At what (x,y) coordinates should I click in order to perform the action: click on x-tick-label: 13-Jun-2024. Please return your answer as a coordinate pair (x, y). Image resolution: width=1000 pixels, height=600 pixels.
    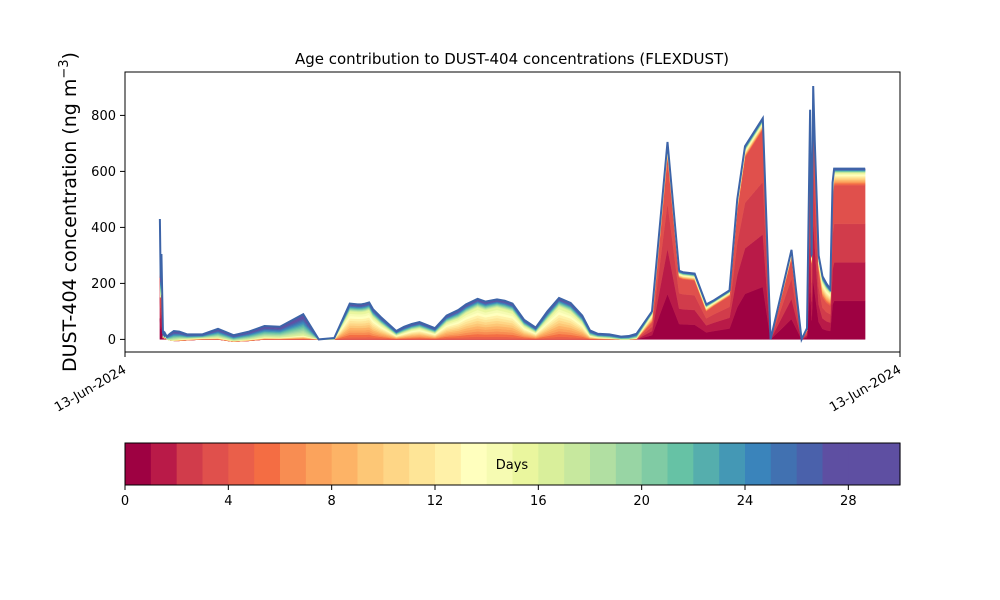
    Looking at the image, I should click on (865, 388).